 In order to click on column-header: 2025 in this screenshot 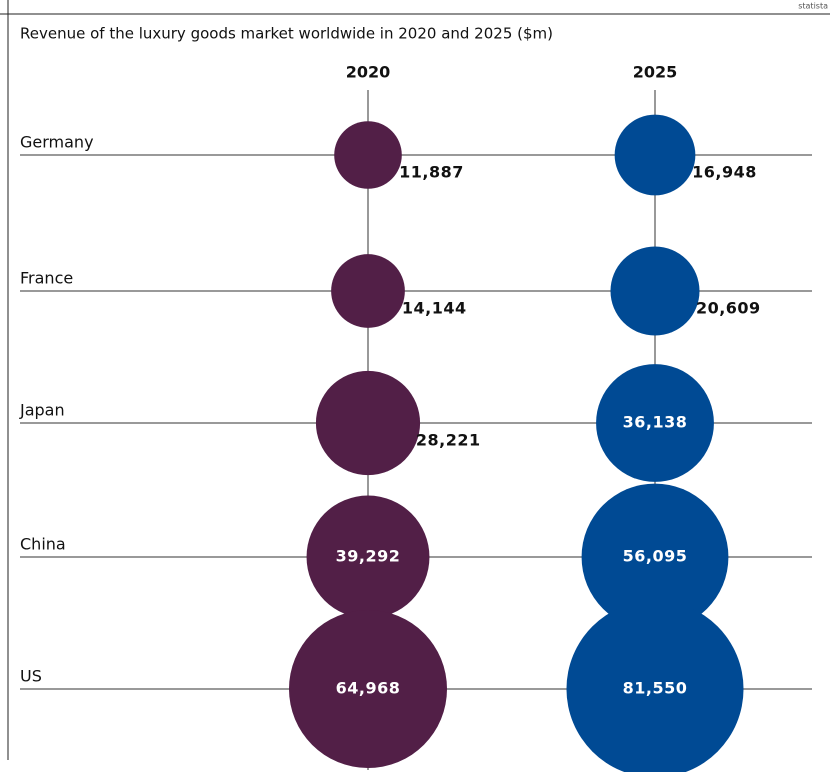, I will do `click(655, 72)`.